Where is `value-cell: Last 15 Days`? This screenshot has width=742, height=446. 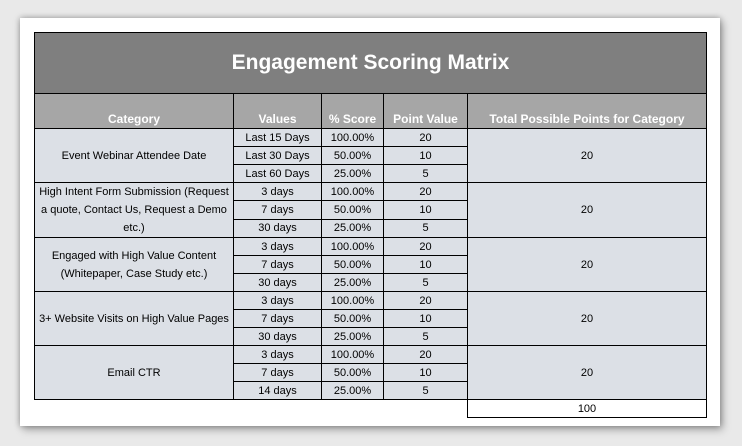
value-cell: Last 15 Days is located at coordinates (277, 137).